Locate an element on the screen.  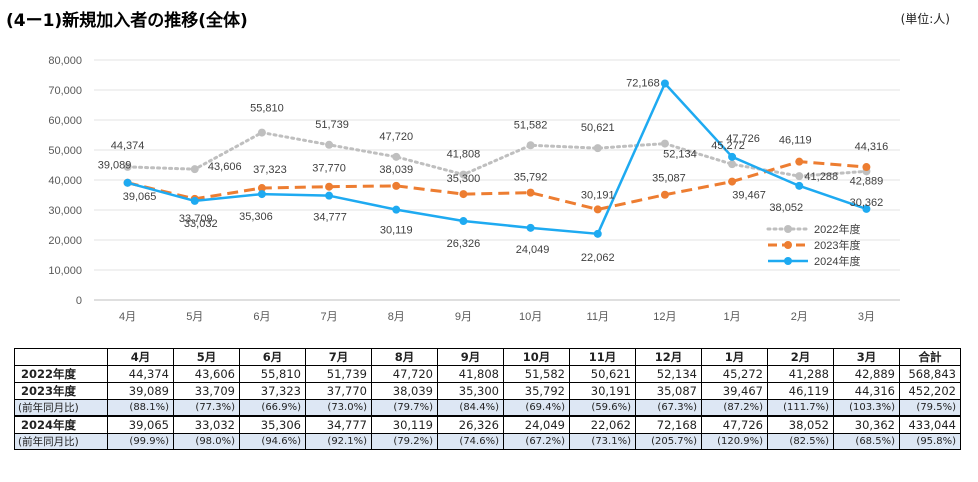
unit-label: (単位:人) is located at coordinates (925, 19).